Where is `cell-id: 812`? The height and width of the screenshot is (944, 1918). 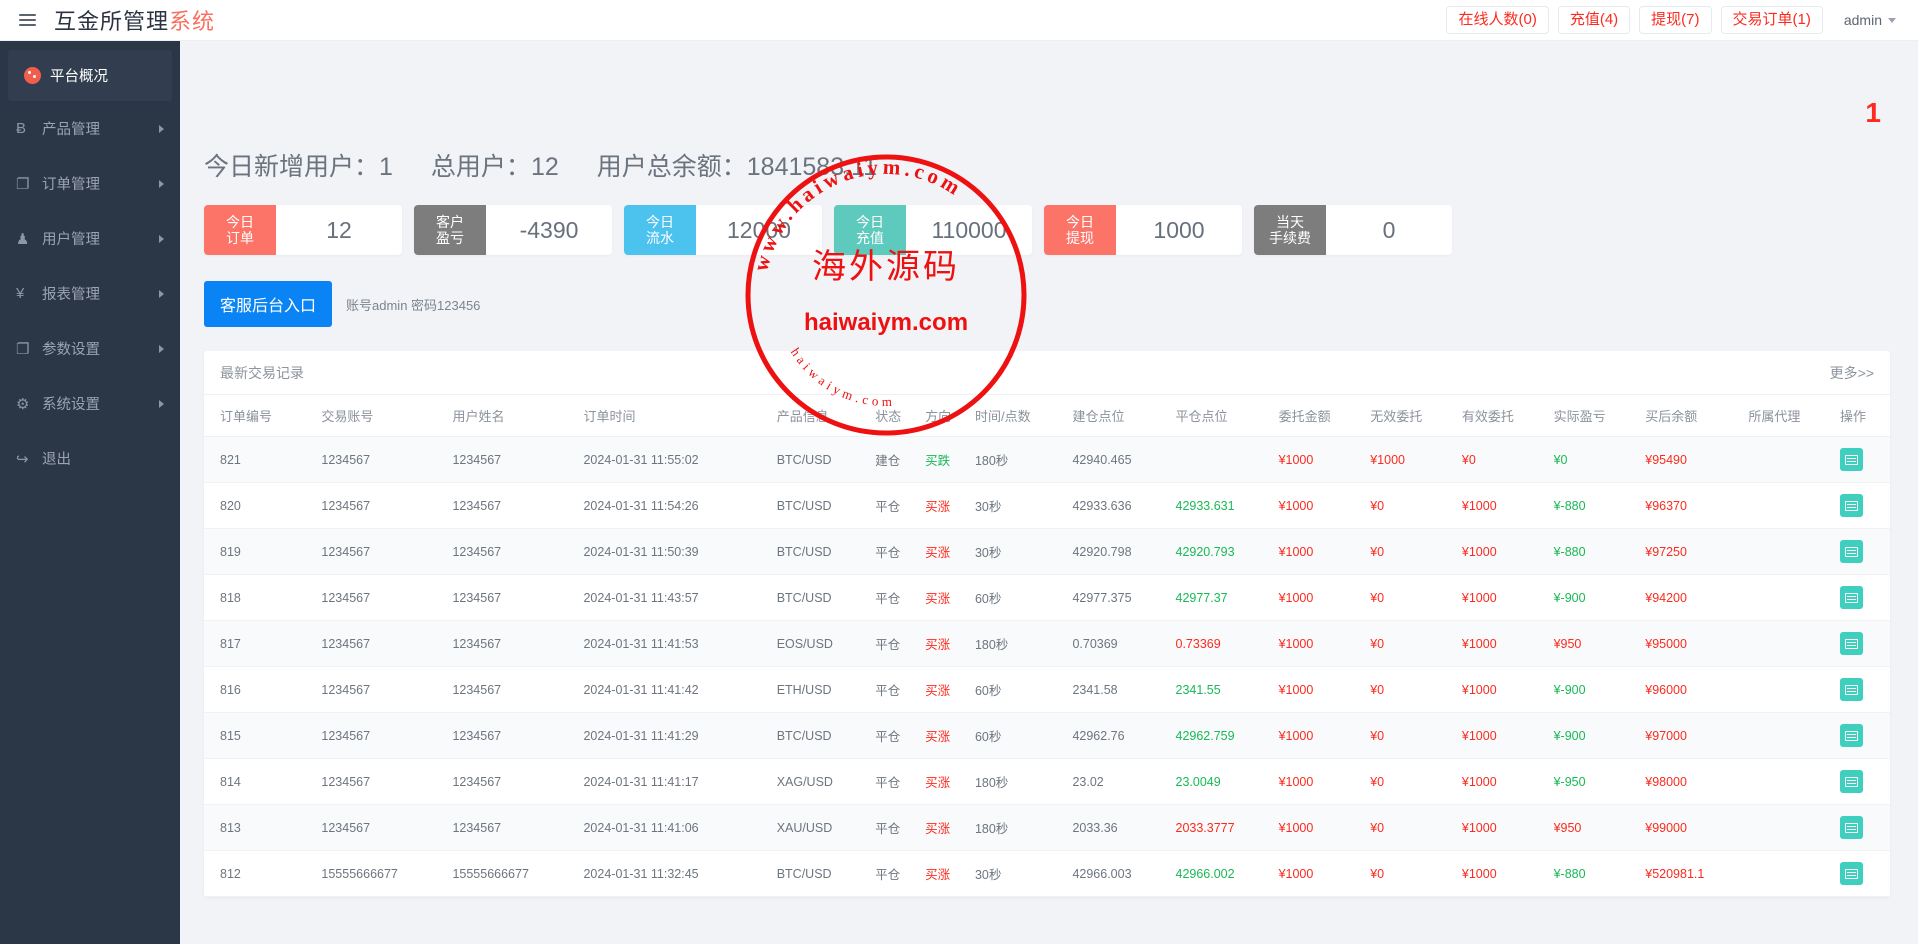 cell-id: 812 is located at coordinates (263, 873).